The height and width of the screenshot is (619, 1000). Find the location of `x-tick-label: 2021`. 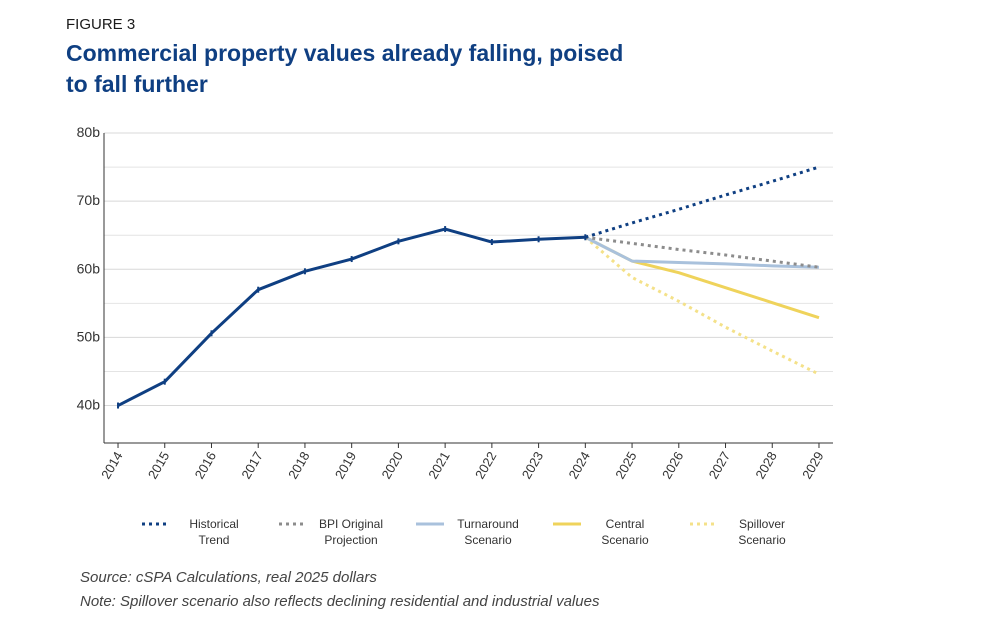

x-tick-label: 2021 is located at coordinates (438, 465).